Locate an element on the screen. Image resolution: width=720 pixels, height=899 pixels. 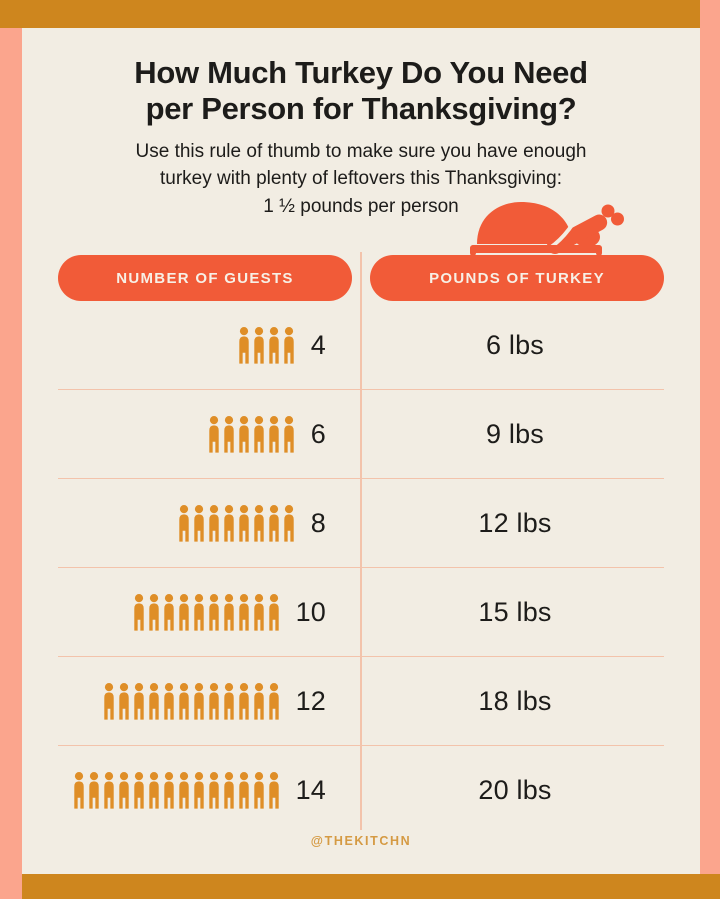
pounds-cell: 20 lbs is located at coordinates (515, 790).